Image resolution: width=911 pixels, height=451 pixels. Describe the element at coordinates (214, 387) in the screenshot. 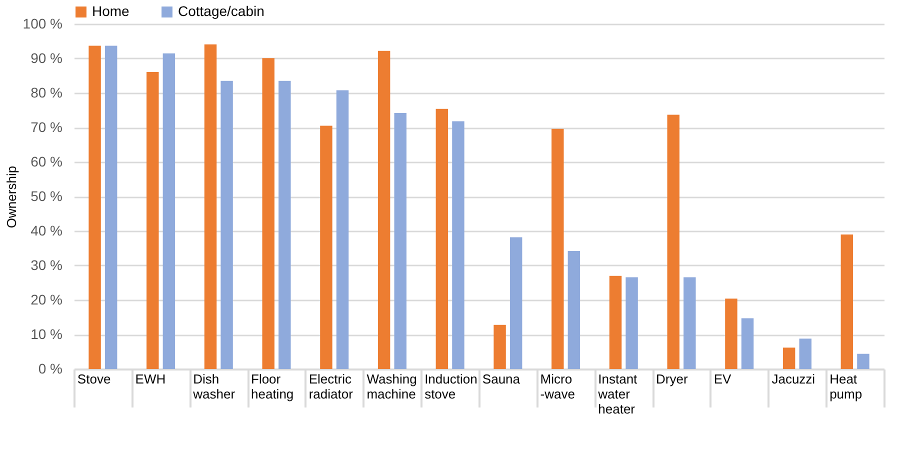

I see `x-tick-label: Dish washer` at that location.